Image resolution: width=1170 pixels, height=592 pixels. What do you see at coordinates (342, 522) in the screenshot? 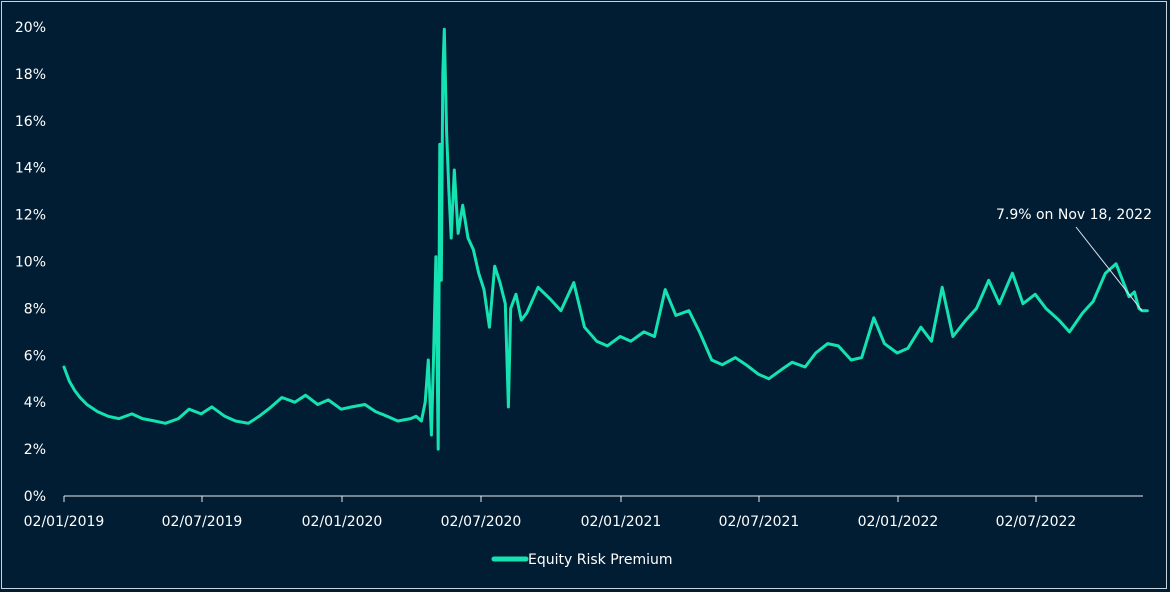
I see `x-tick-label: 02/01/2020` at bounding box center [342, 522].